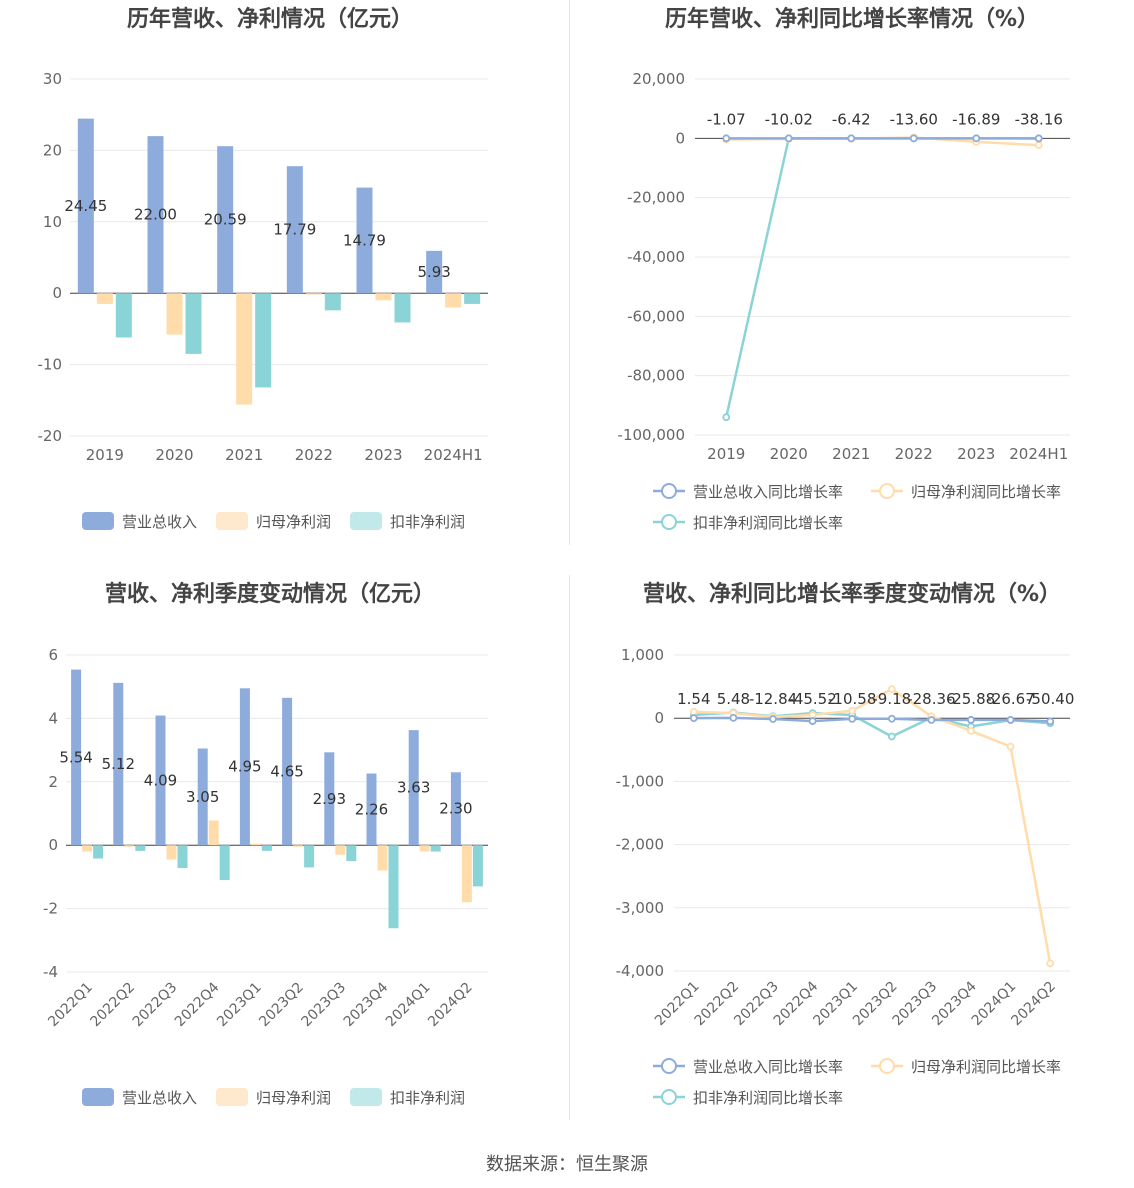 Image resolution: width=1134 pixels, height=1188 pixels. What do you see at coordinates (70, 1005) in the screenshot?
I see `x-tick-label: 2022Q1` at bounding box center [70, 1005].